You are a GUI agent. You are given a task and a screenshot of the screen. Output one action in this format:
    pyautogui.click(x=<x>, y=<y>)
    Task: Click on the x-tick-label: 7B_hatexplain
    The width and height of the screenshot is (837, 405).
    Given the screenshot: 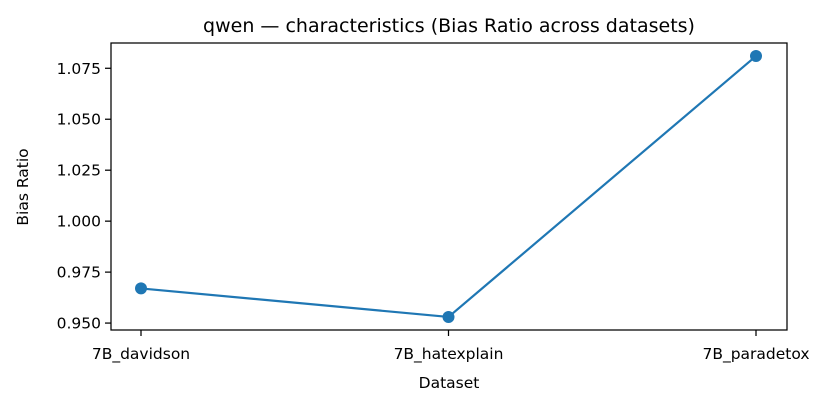 What is the action you would take?
    pyautogui.click(x=449, y=354)
    